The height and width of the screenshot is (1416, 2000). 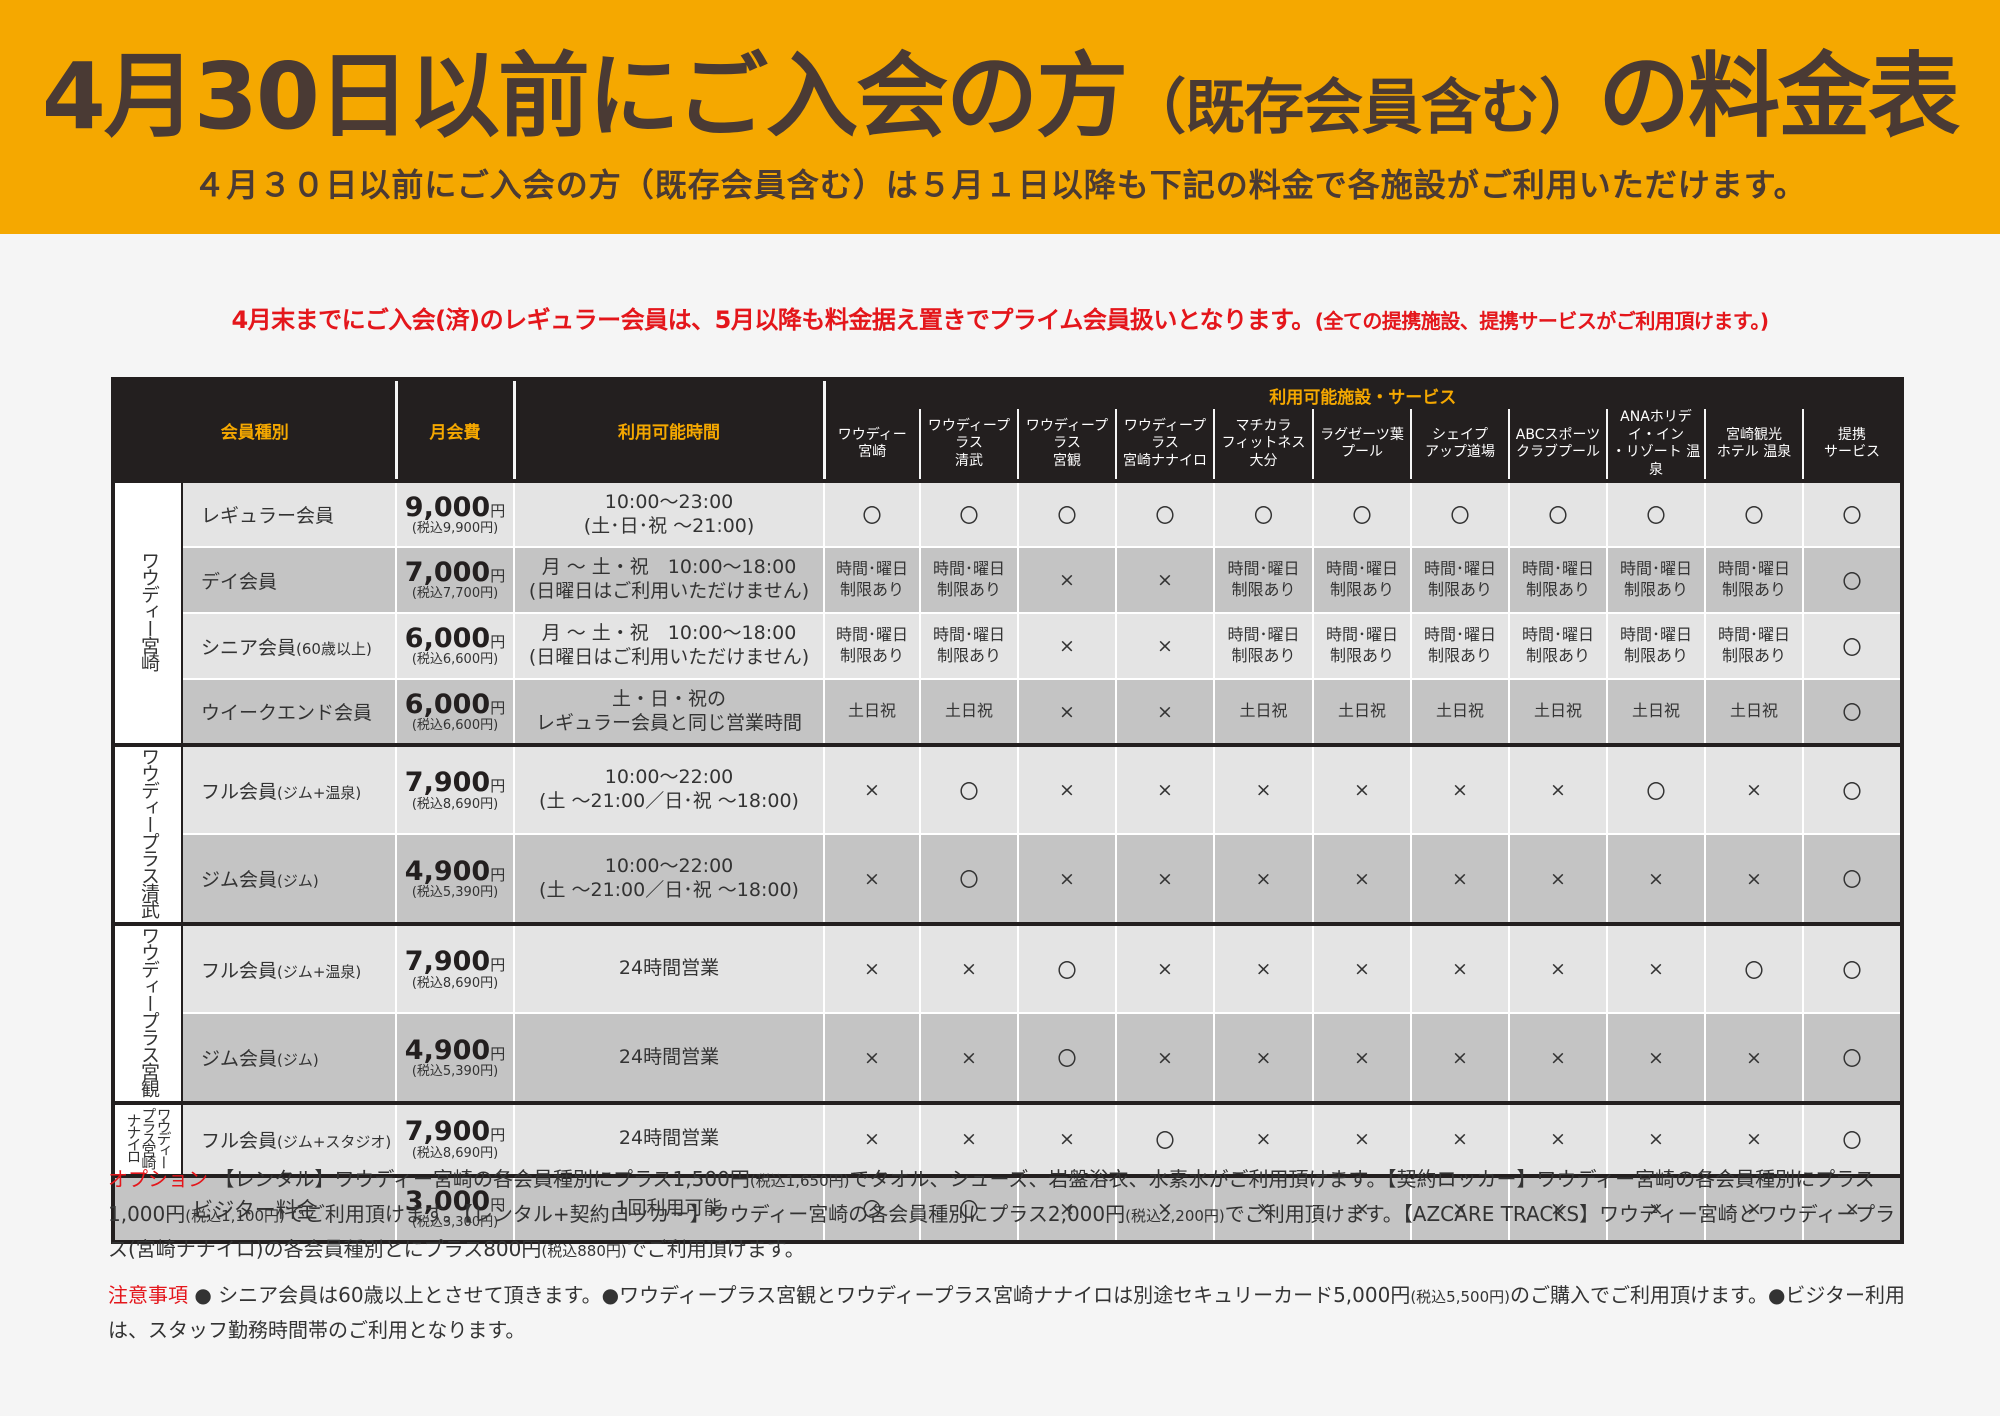 I want to click on fee-amount: 7,000, so click(x=447, y=572).